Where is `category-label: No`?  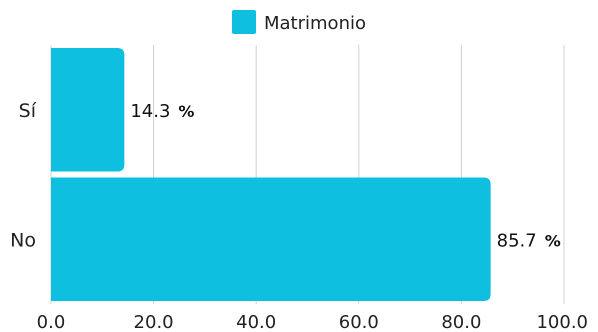
category-label: No is located at coordinates (23, 240).